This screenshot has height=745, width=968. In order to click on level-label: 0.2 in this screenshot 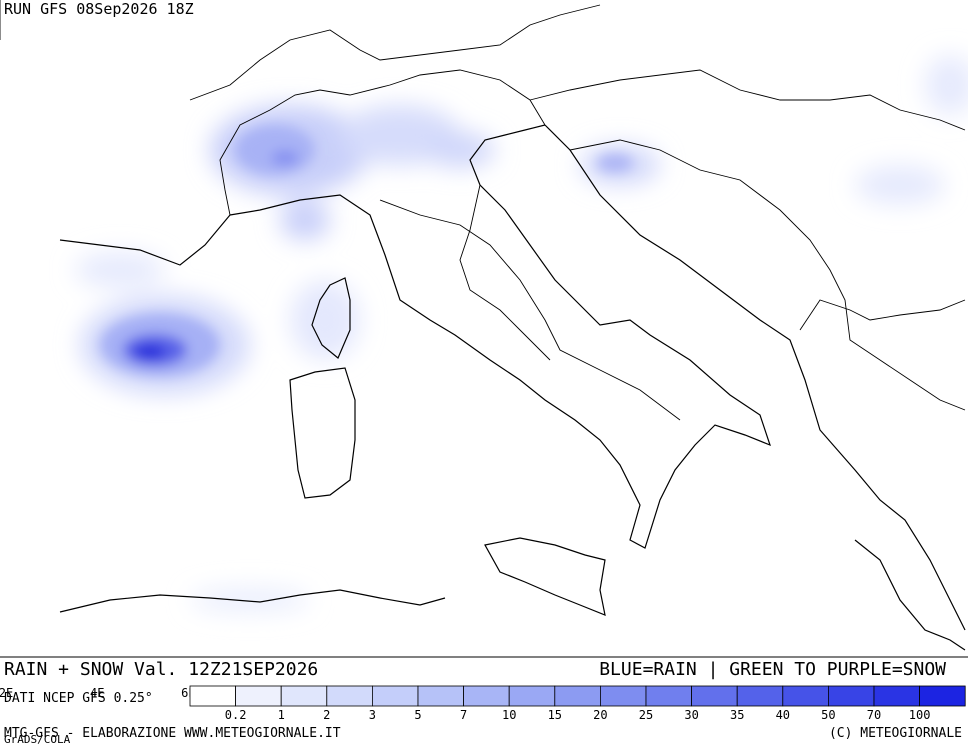, I will do `click(236, 715)`.